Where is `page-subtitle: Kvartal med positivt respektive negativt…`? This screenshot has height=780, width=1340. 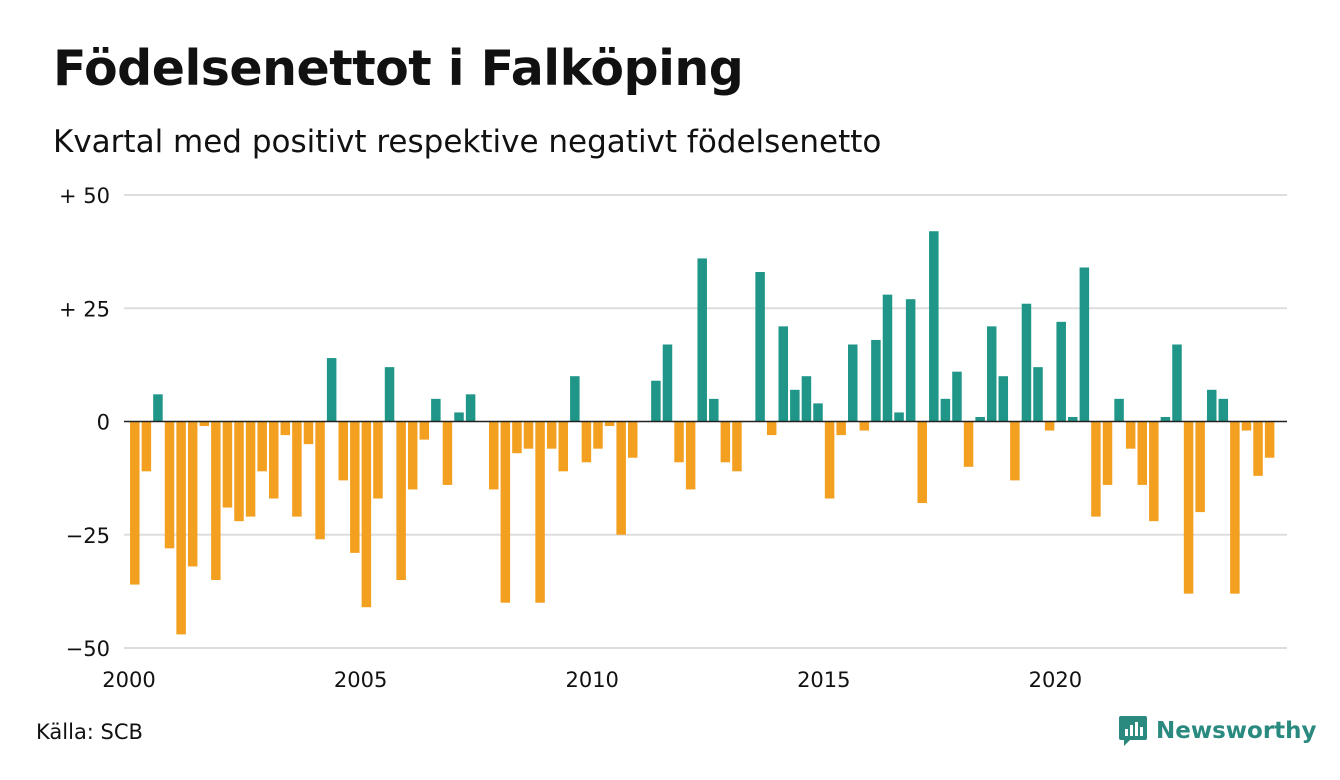 page-subtitle: Kvartal med positivt respektive negativt… is located at coordinates (467, 142).